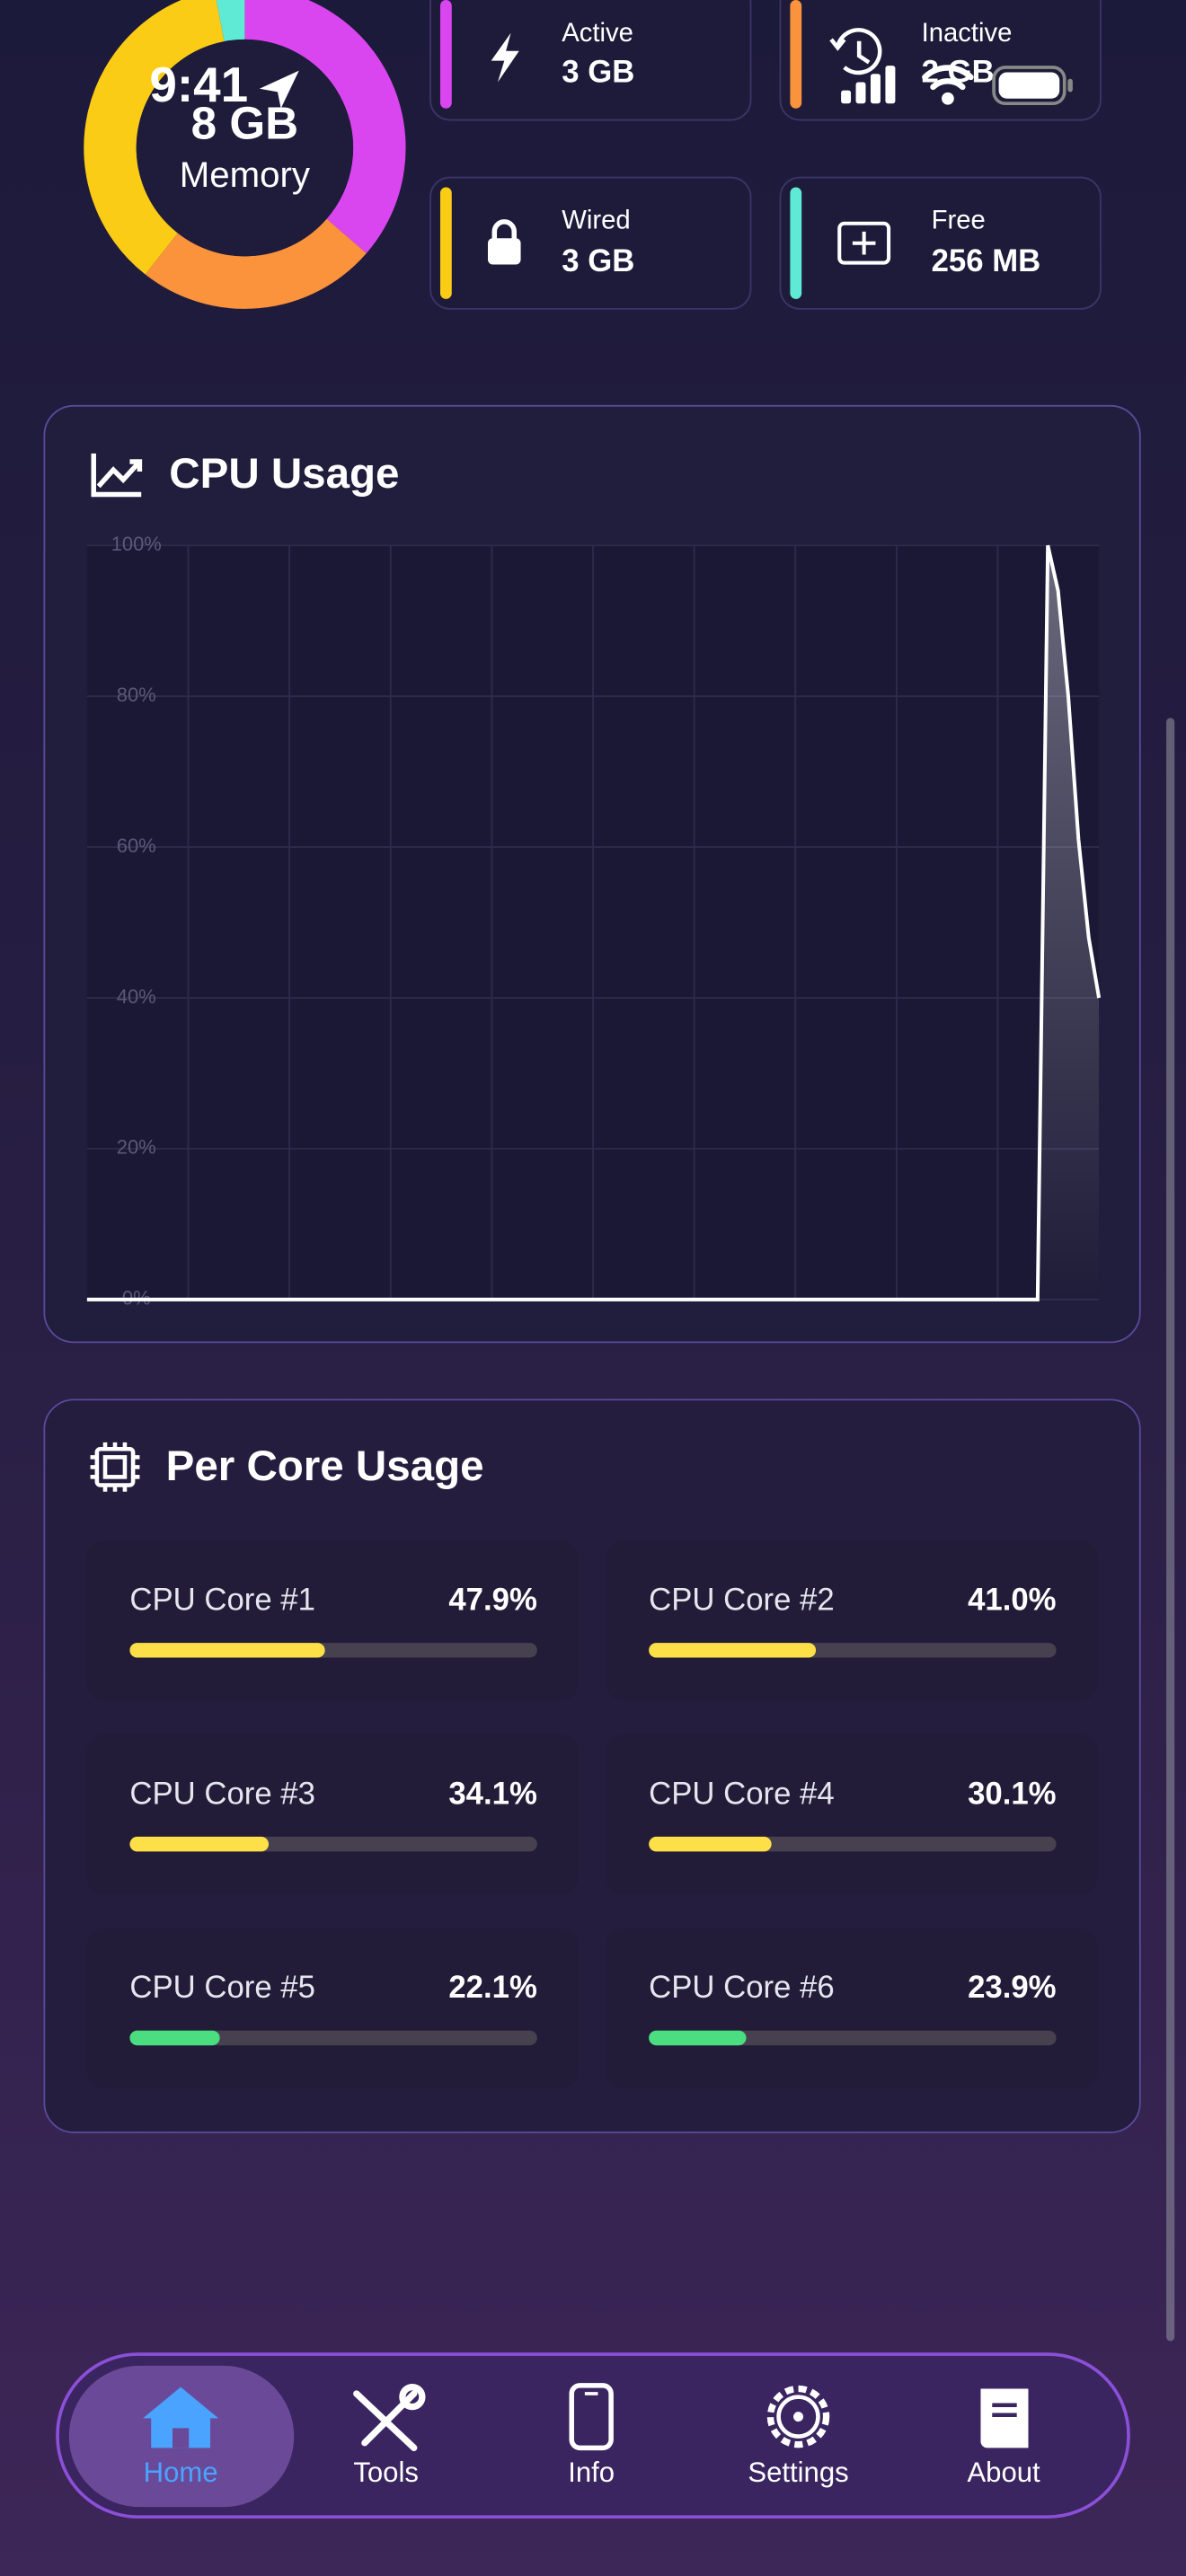 This screenshot has width=1186, height=2576. What do you see at coordinates (1170, 1530) in the screenshot?
I see `scrollbar` at bounding box center [1170, 1530].